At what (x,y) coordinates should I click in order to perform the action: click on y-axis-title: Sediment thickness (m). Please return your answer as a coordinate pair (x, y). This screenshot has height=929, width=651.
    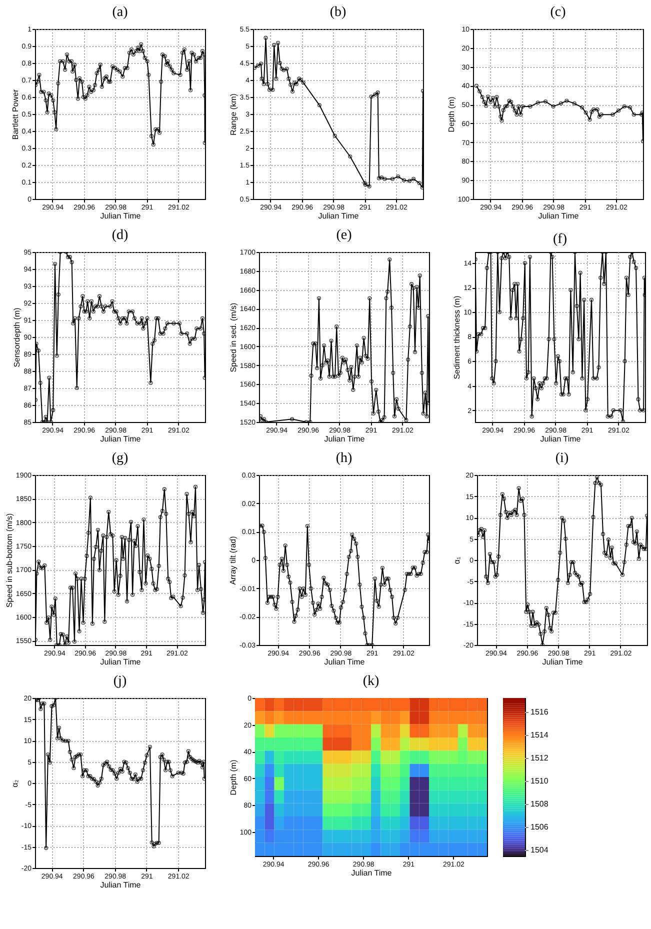
    Looking at the image, I should click on (457, 337).